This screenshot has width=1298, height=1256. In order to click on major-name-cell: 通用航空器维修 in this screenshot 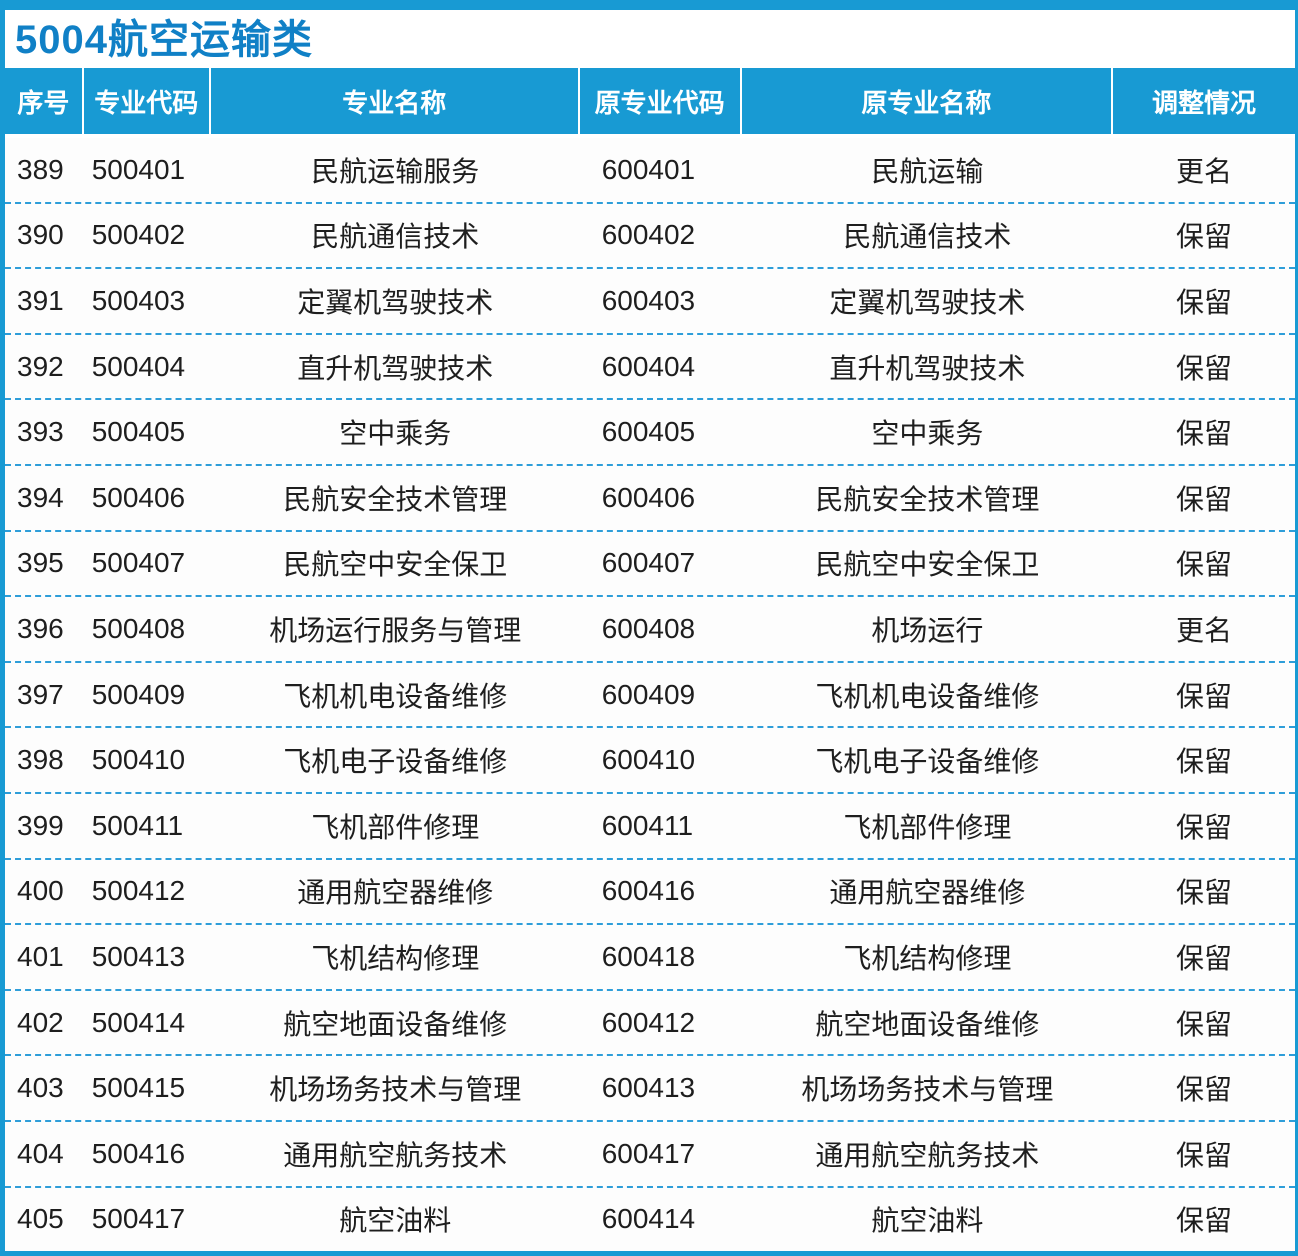, I will do `click(395, 893)`.